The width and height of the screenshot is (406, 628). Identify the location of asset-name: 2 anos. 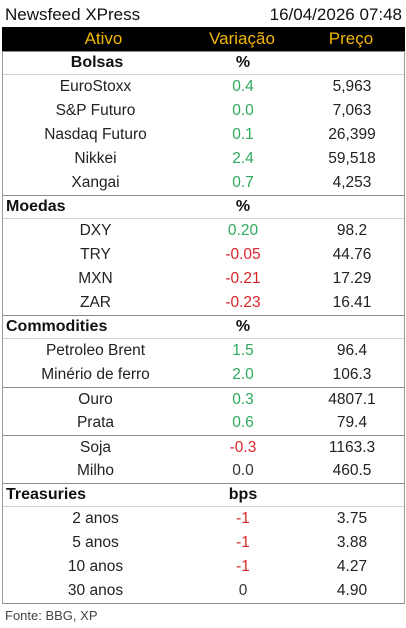
(95, 518).